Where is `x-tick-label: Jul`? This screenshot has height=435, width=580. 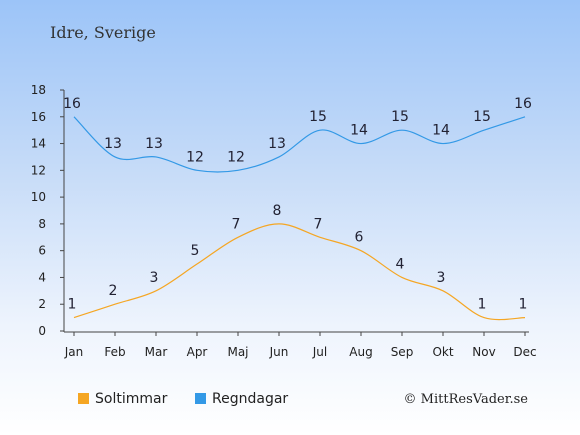 x-tick-label: Jul is located at coordinates (319, 352).